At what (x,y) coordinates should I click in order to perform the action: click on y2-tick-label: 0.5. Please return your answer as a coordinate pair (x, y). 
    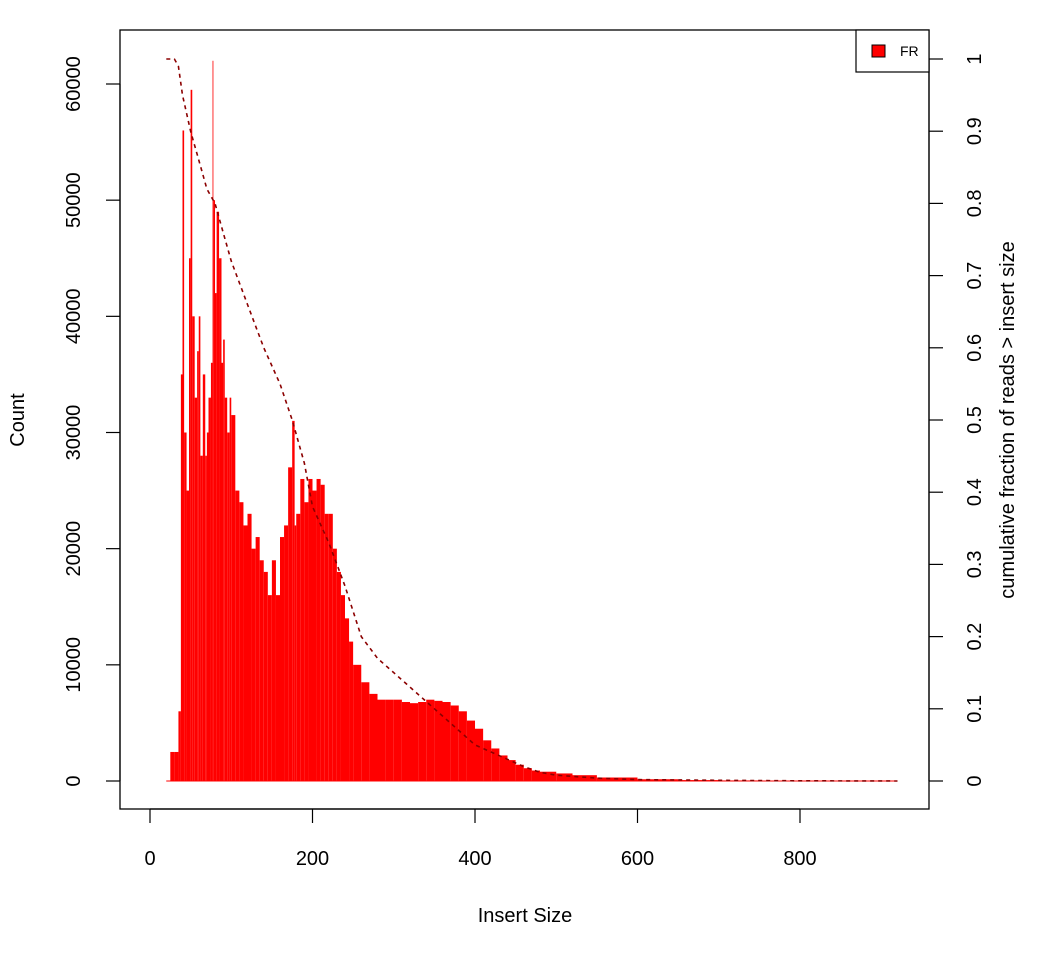
    Looking at the image, I should click on (975, 420).